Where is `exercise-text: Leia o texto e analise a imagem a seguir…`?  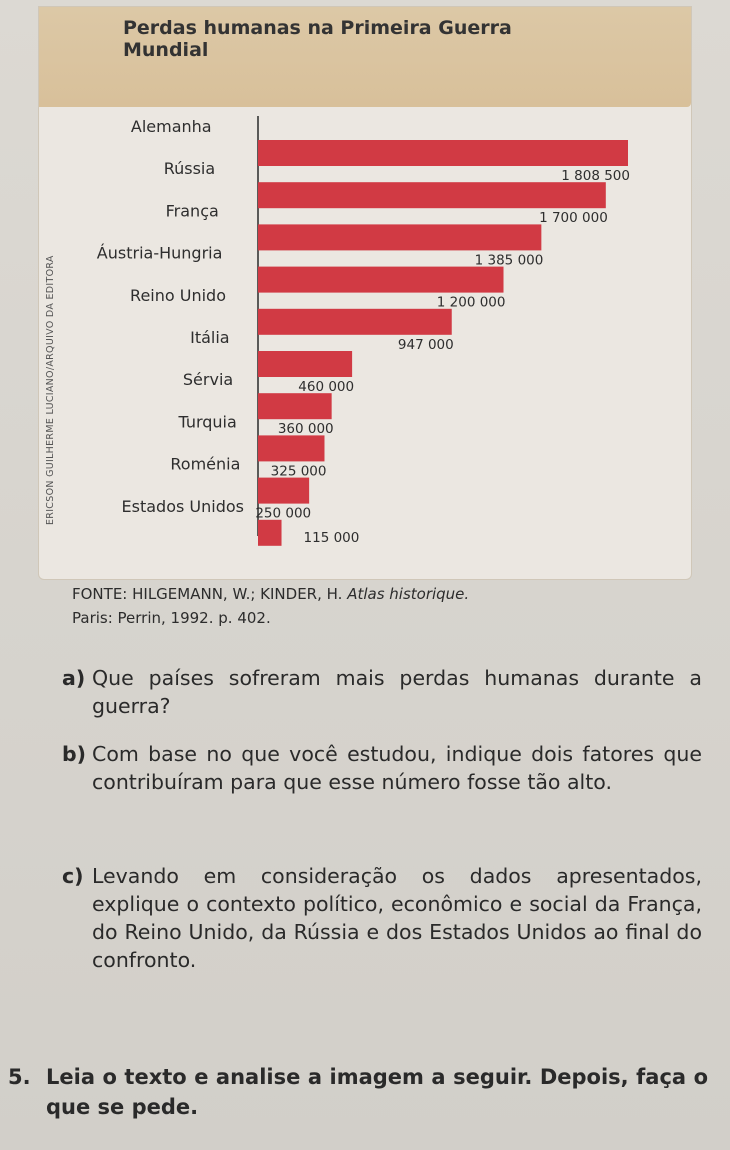
exercise-text: Leia o texto e analise a imagem a seguir… is located at coordinates (377, 1092).